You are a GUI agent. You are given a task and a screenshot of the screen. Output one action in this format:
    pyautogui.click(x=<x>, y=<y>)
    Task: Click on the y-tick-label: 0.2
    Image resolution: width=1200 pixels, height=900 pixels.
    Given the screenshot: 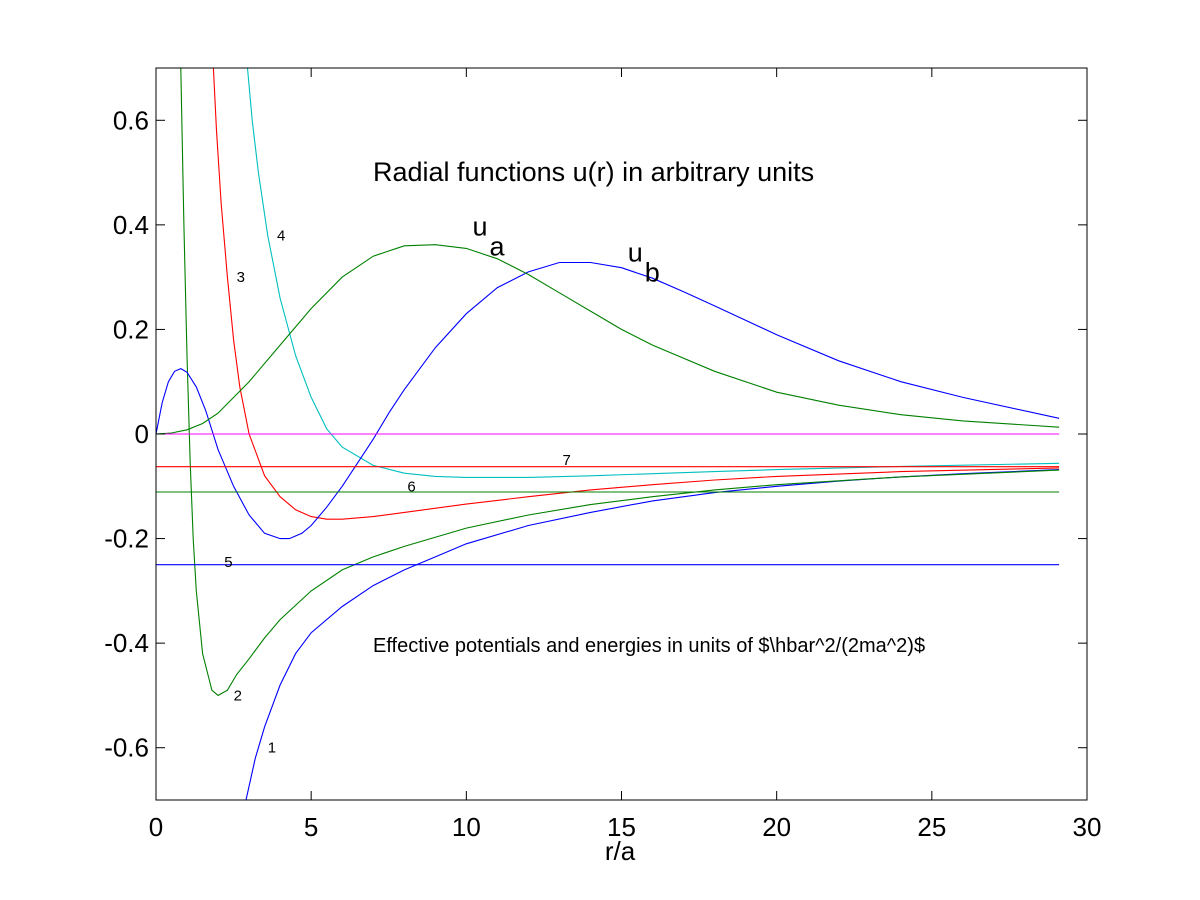 What is the action you would take?
    pyautogui.click(x=131, y=329)
    